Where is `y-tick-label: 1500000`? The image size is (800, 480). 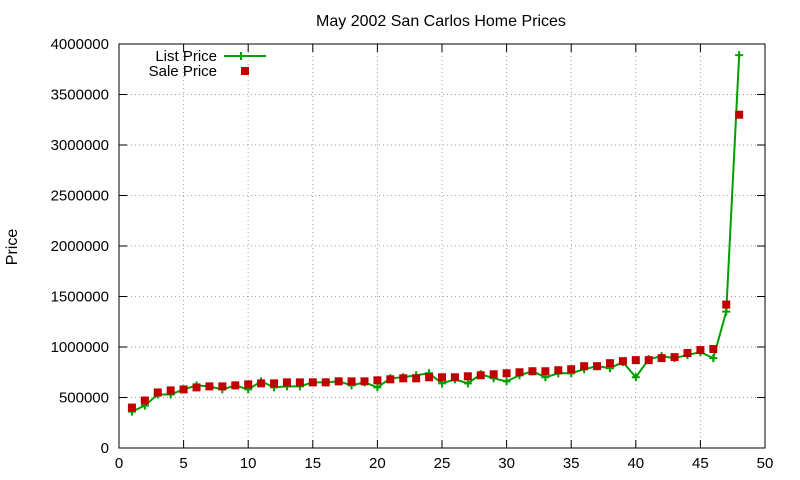 y-tick-label: 1500000 is located at coordinates (80, 297).